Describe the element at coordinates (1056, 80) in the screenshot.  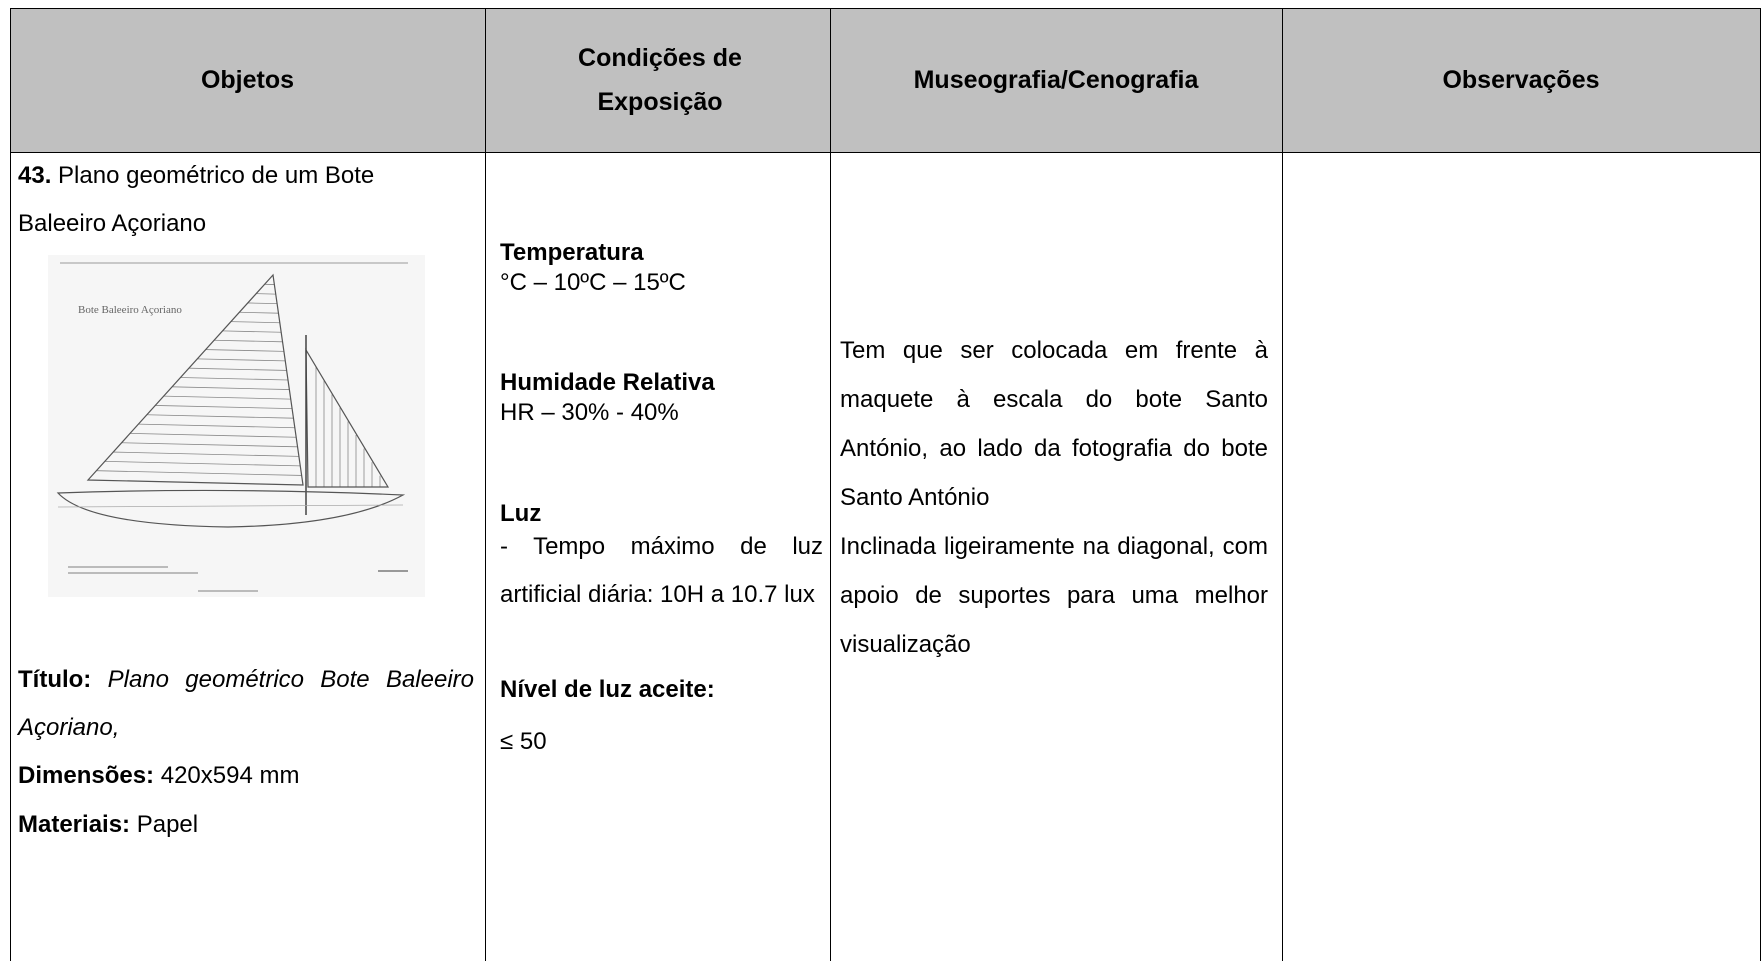
I see `header-cell: Museografia/Cenografia` at that location.